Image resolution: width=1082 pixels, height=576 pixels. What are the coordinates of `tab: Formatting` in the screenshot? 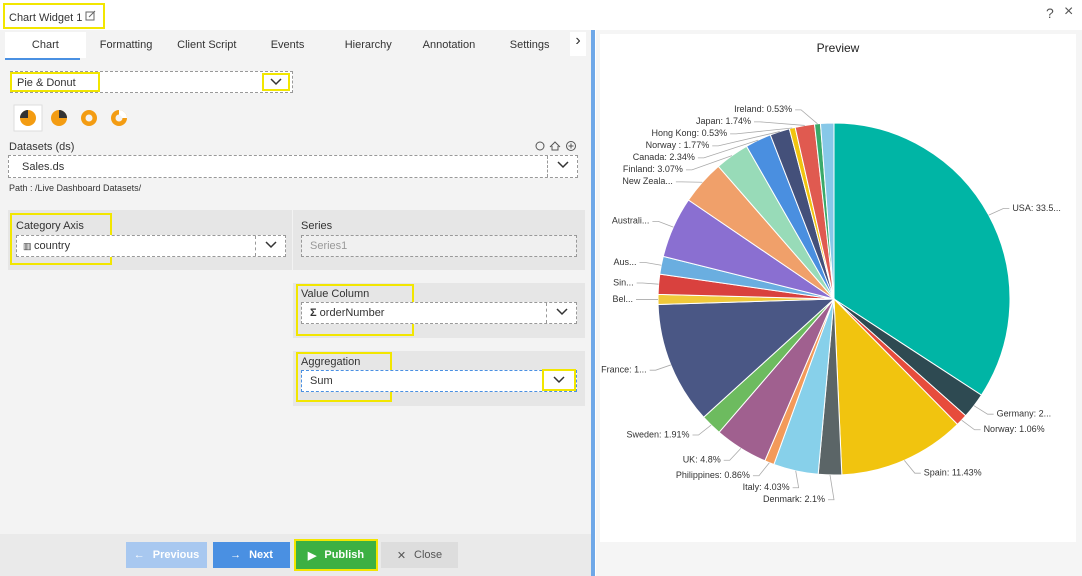 It's located at (126, 45).